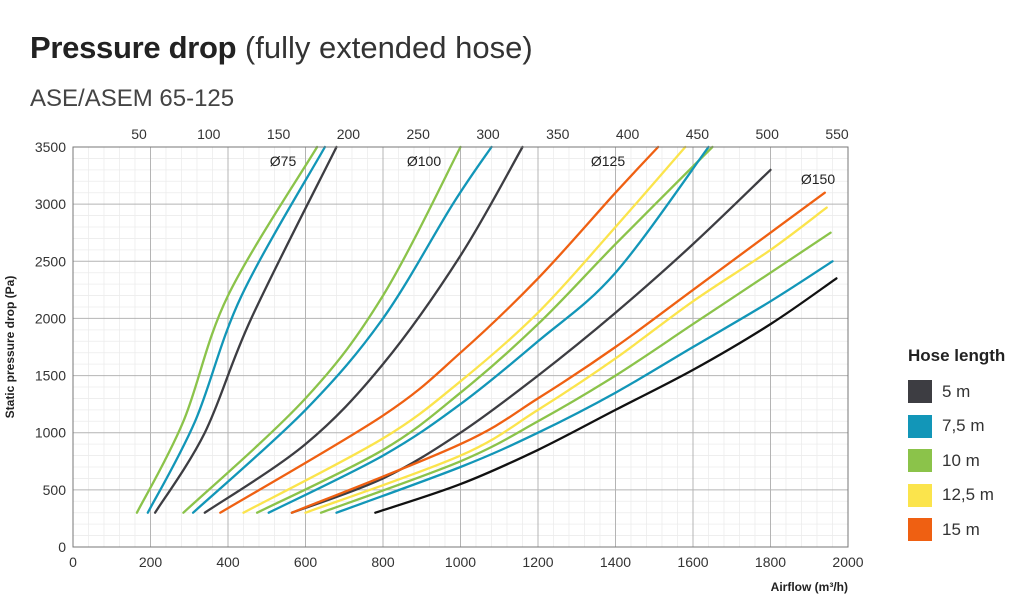 This screenshot has width=1024, height=612. I want to click on legend-item: 12,5 m, so click(956, 495).